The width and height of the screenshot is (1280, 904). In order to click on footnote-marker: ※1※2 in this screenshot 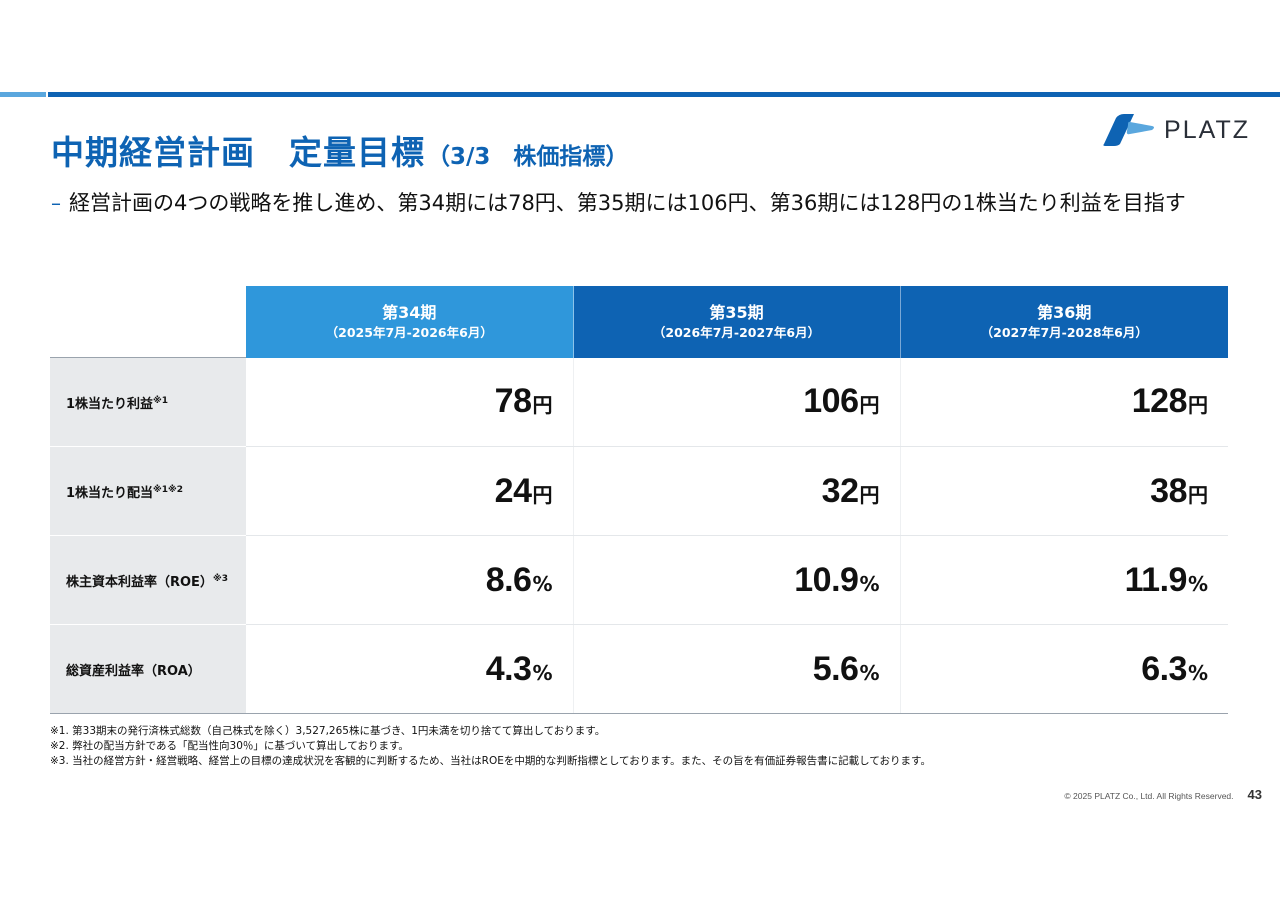, I will do `click(168, 489)`.